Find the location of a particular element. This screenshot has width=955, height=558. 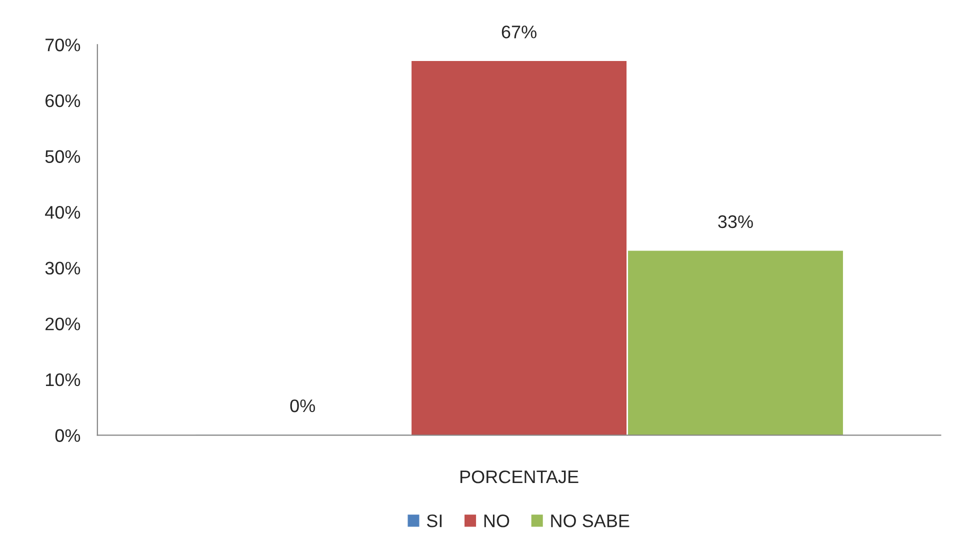

y-tick-label: 20% is located at coordinates (63, 324).